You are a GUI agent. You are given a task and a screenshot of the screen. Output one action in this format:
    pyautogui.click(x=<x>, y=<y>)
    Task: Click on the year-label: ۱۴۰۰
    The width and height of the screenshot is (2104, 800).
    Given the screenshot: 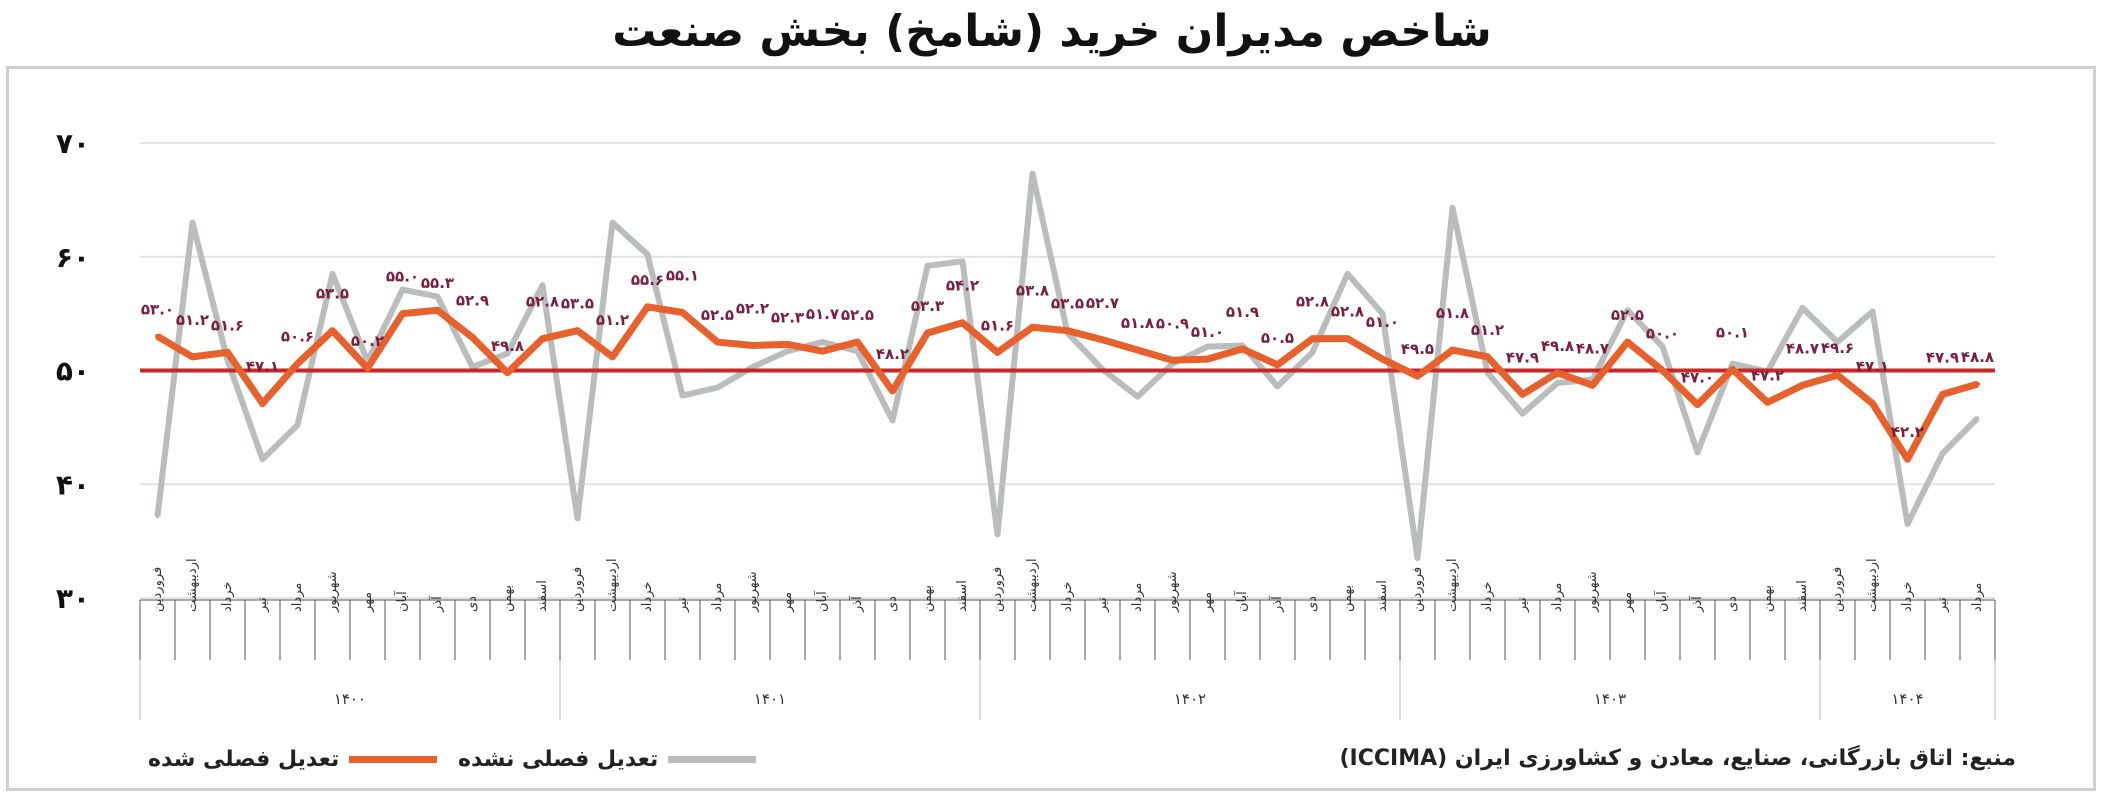 What is the action you would take?
    pyautogui.click(x=350, y=699)
    